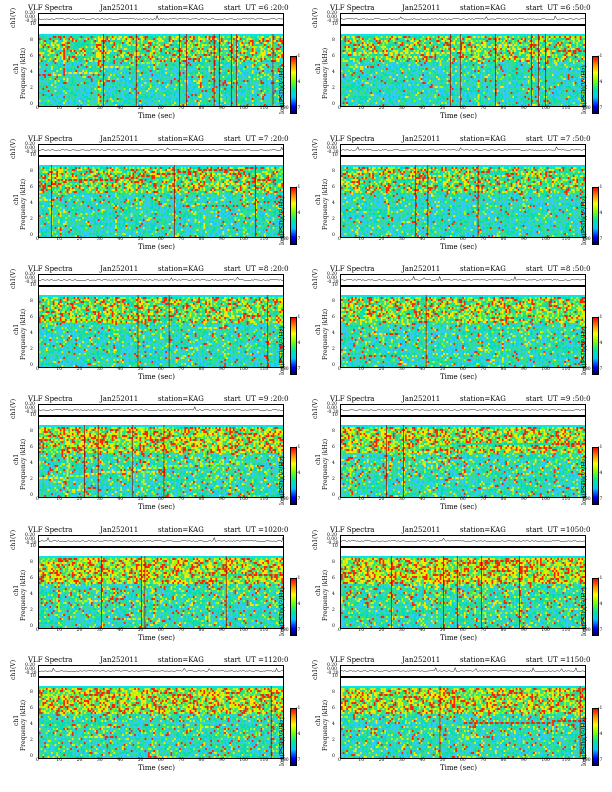  Describe the element at coordinates (333, 187) in the screenshot. I see `y-tick-label: 6` at that location.